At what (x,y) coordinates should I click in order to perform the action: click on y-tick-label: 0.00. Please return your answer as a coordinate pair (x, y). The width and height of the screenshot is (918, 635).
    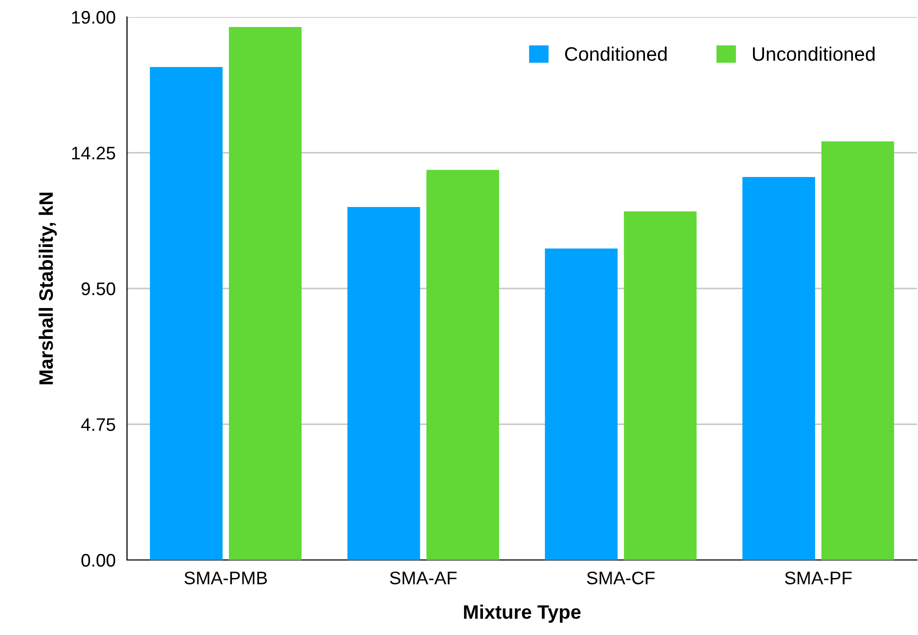
    Looking at the image, I should click on (98, 560).